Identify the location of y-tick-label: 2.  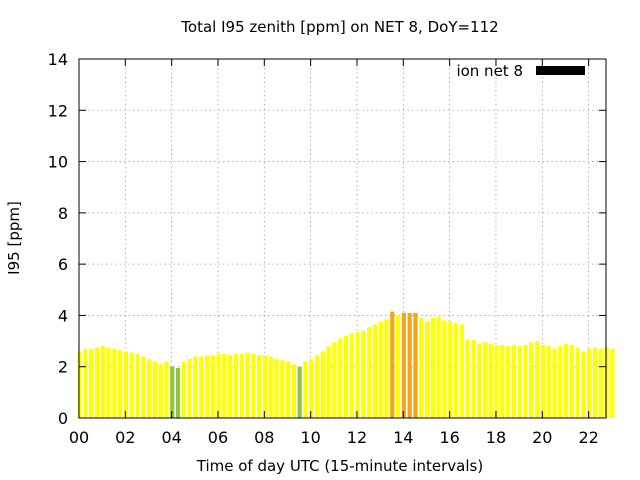
(63, 367).